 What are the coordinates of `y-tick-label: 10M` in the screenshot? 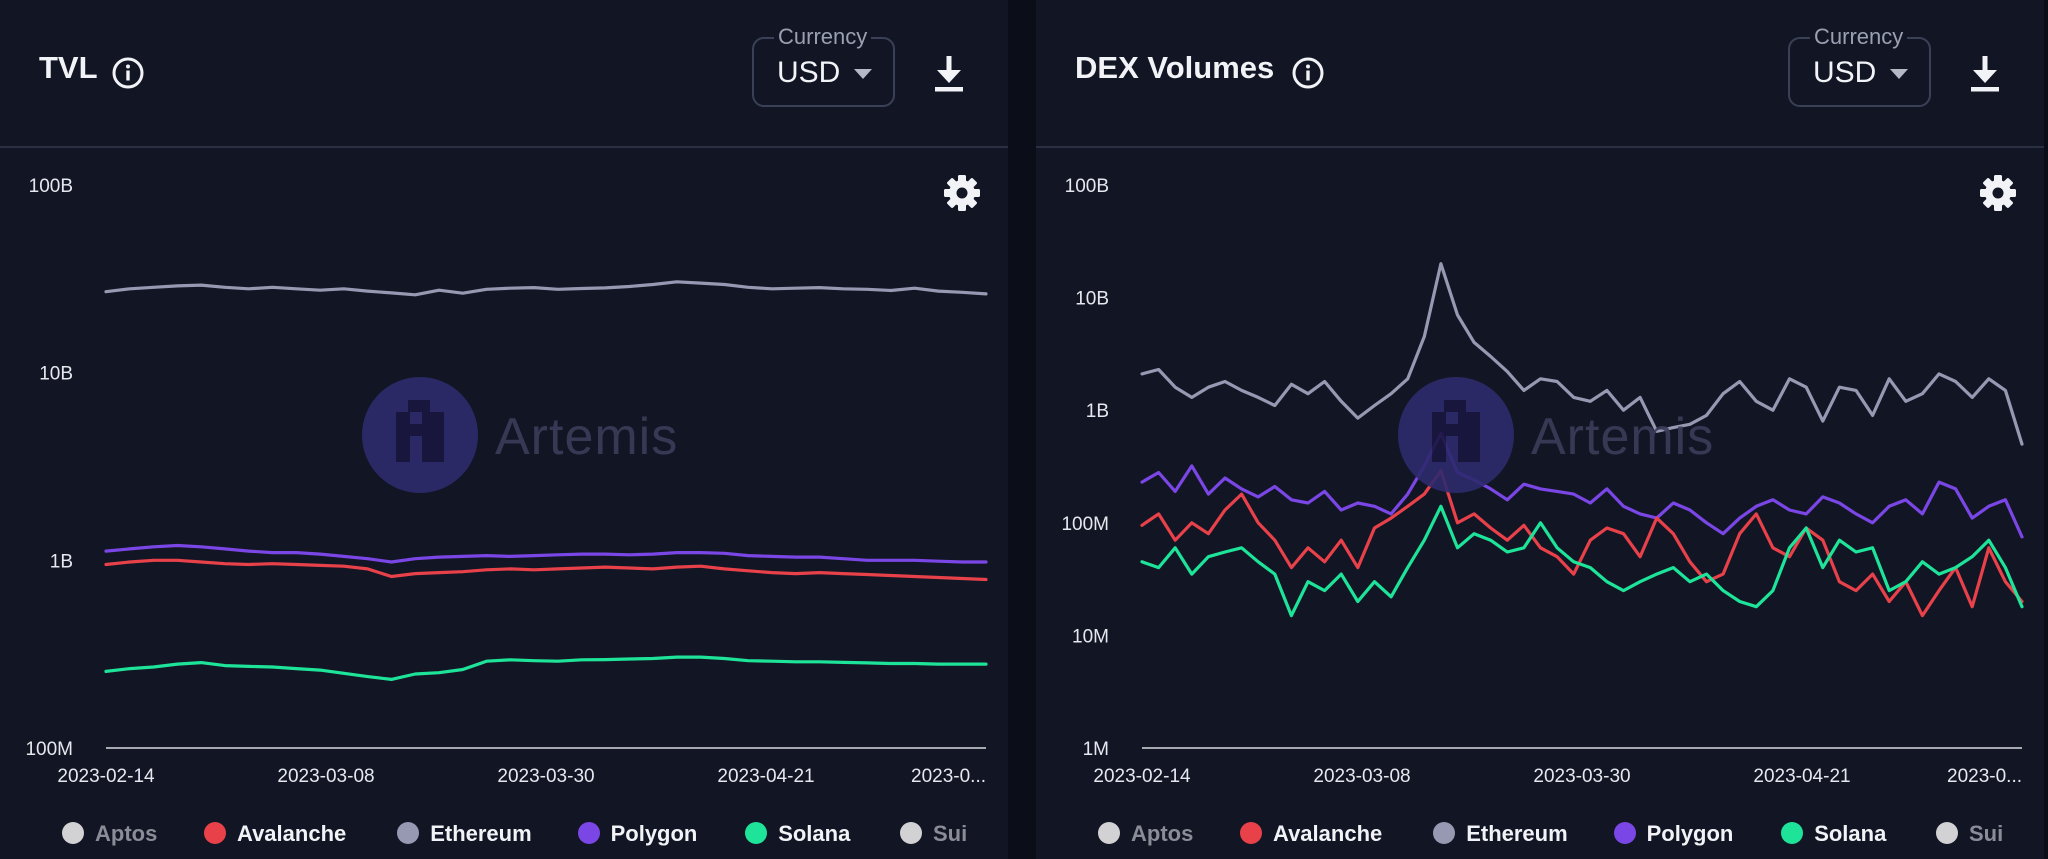 It's located at (1090, 636).